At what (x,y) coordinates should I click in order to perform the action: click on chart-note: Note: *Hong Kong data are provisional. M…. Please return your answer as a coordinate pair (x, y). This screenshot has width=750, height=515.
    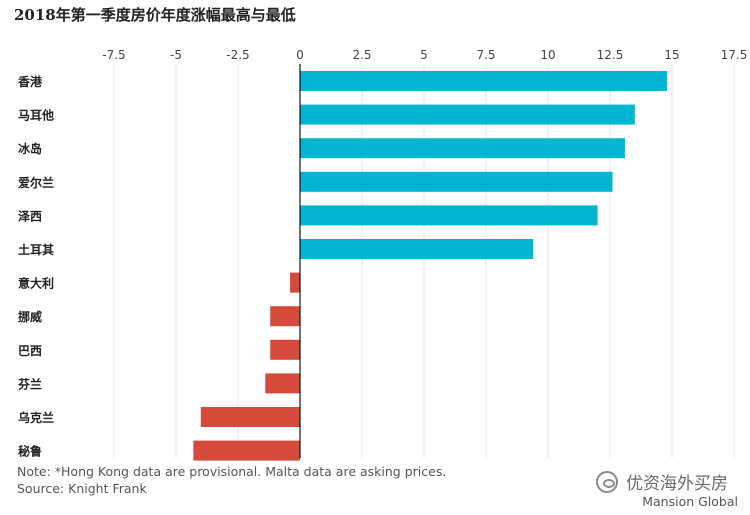
    Looking at the image, I should click on (232, 471).